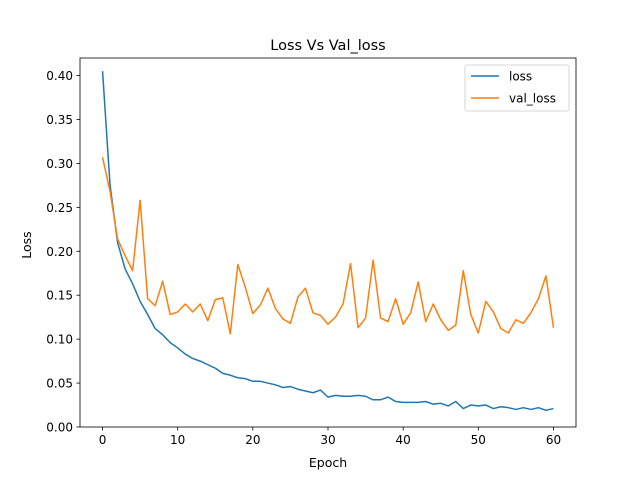  What do you see at coordinates (553, 440) in the screenshot?
I see `x-tick-label: 60` at bounding box center [553, 440].